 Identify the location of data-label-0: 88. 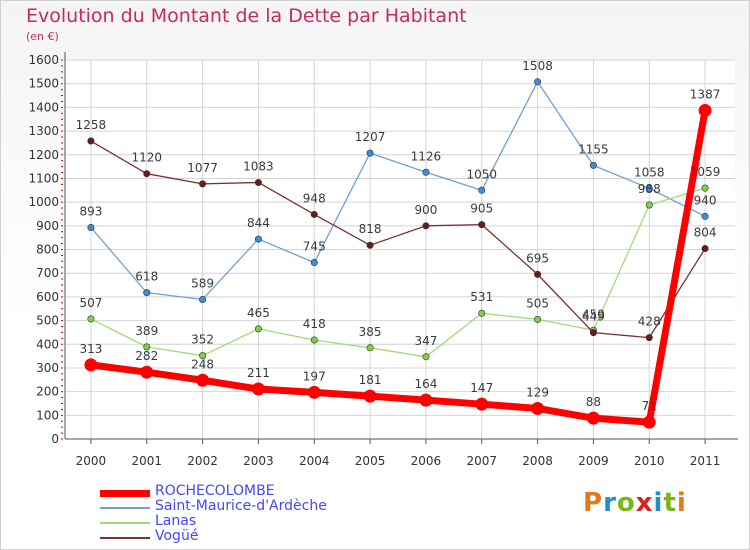
(593, 402).